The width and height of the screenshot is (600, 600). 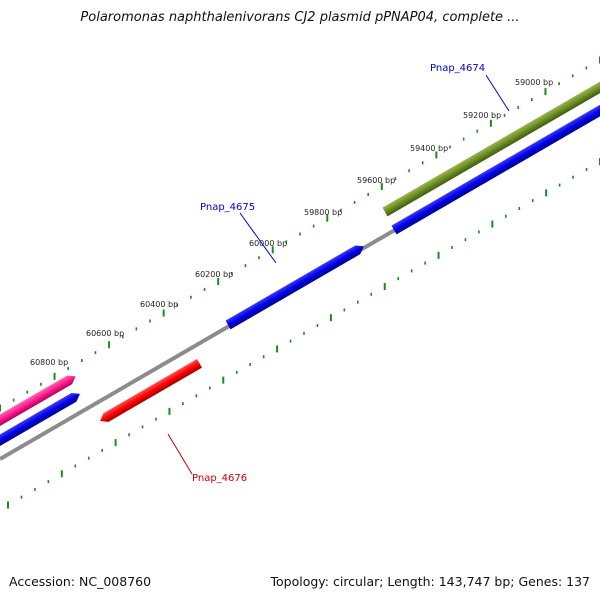 What do you see at coordinates (219, 478) in the screenshot?
I see `gene-label-pnap4676: Pnap_4676` at bounding box center [219, 478].